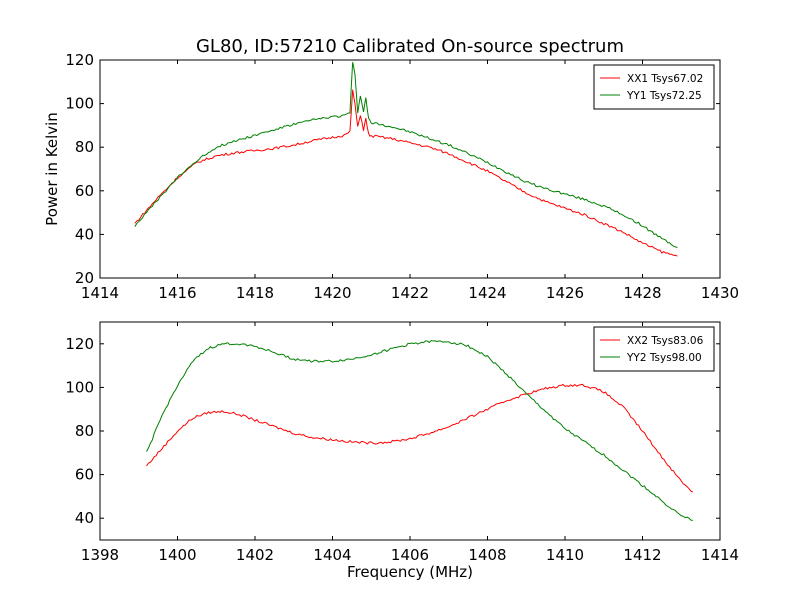 This screenshot has width=800, height=600. I want to click on panel-1-xtick-label: 1428, so click(642, 293).